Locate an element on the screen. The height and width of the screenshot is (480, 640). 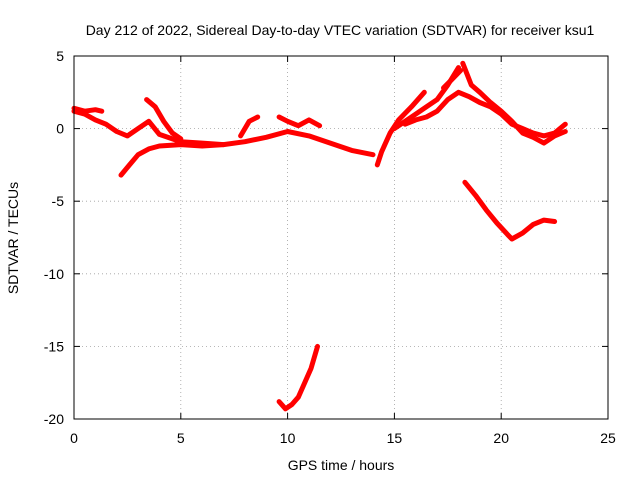
y-axis-label: SDTVAR / TECUs is located at coordinates (13, 238).